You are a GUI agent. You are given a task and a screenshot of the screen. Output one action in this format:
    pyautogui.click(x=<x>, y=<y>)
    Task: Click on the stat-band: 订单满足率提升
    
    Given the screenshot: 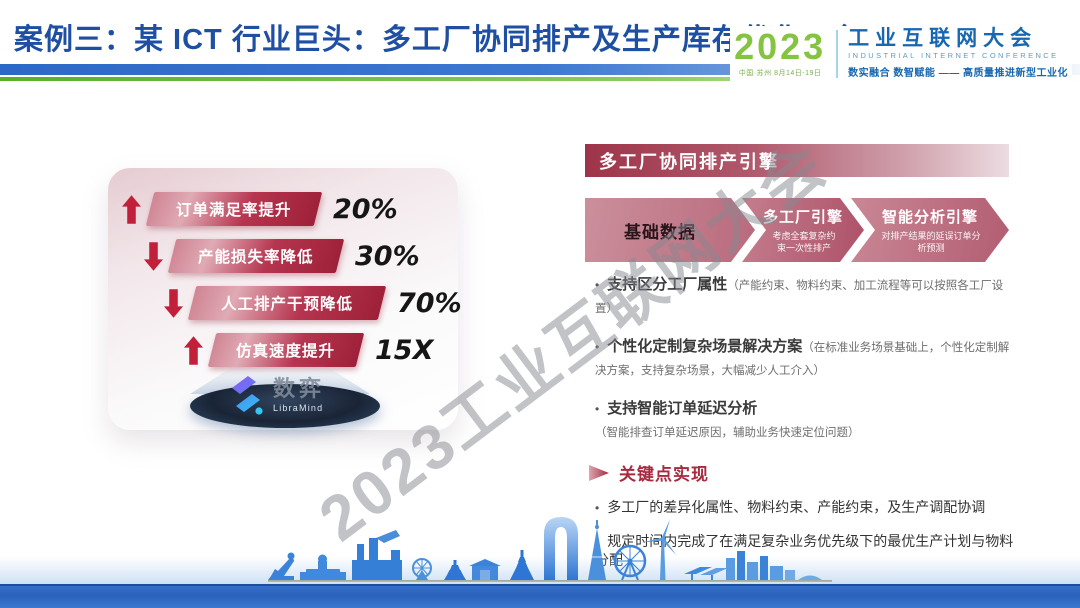 What is the action you would take?
    pyautogui.click(x=234, y=209)
    